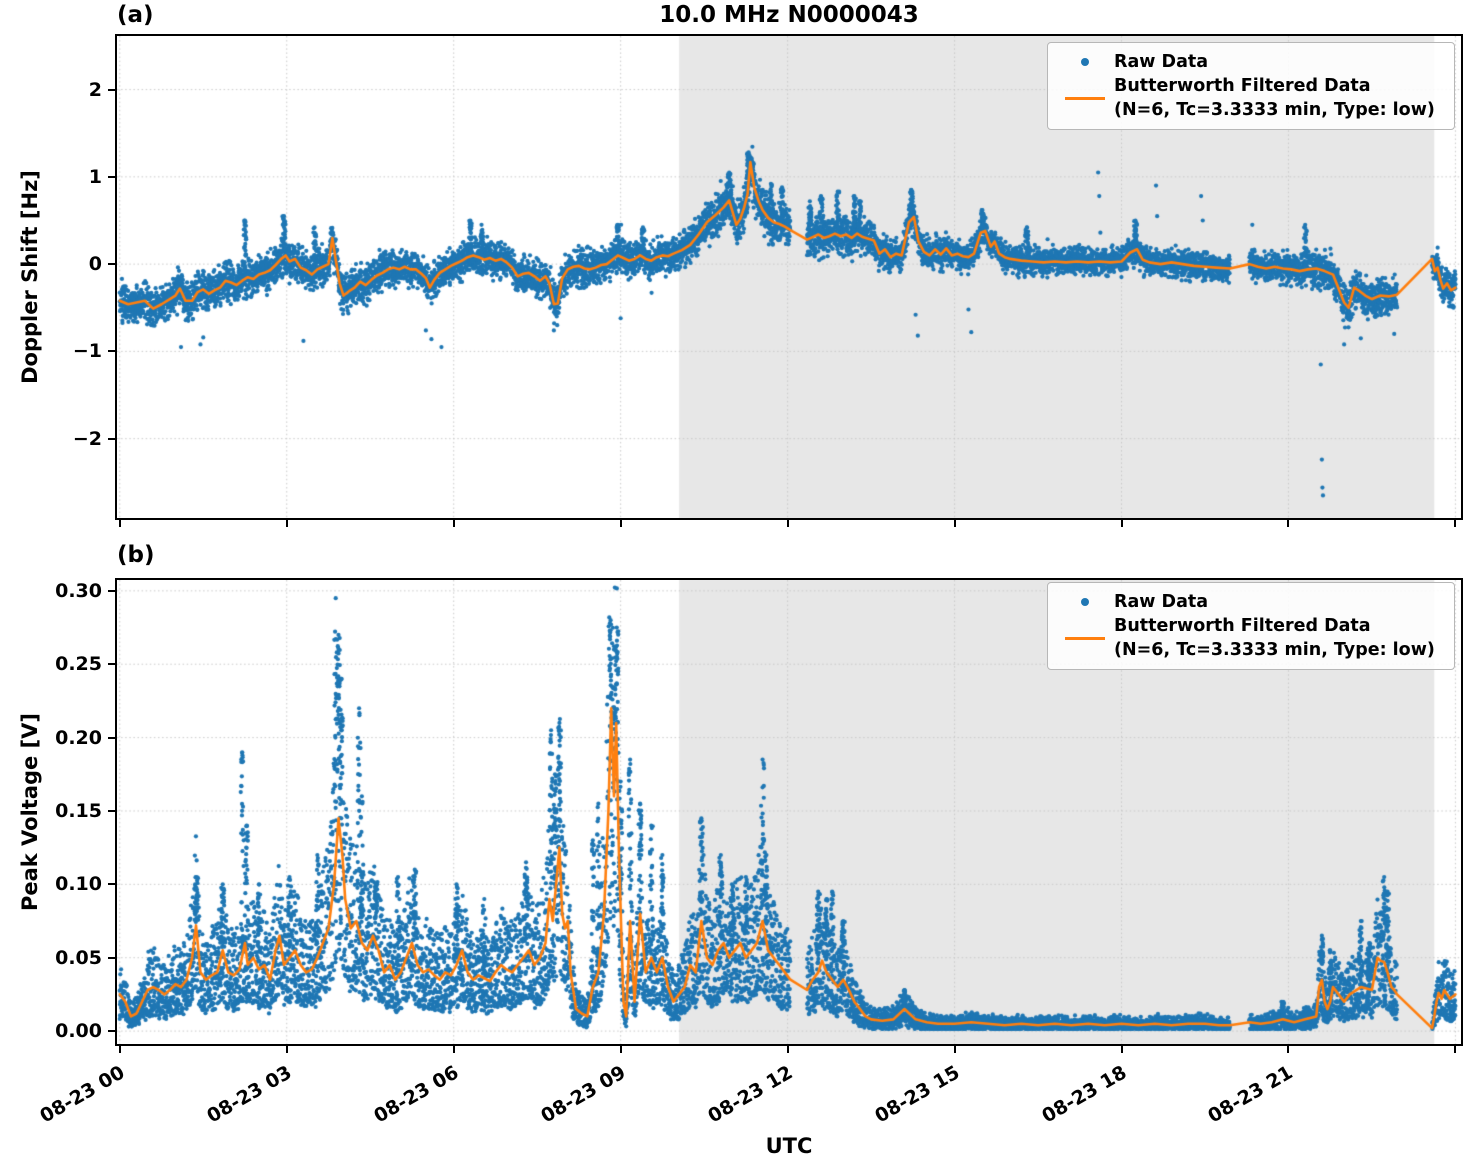 This screenshot has height=1172, width=1472. What do you see at coordinates (78, 810) in the screenshot?
I see `y-tick-label: 0.15` at bounding box center [78, 810].